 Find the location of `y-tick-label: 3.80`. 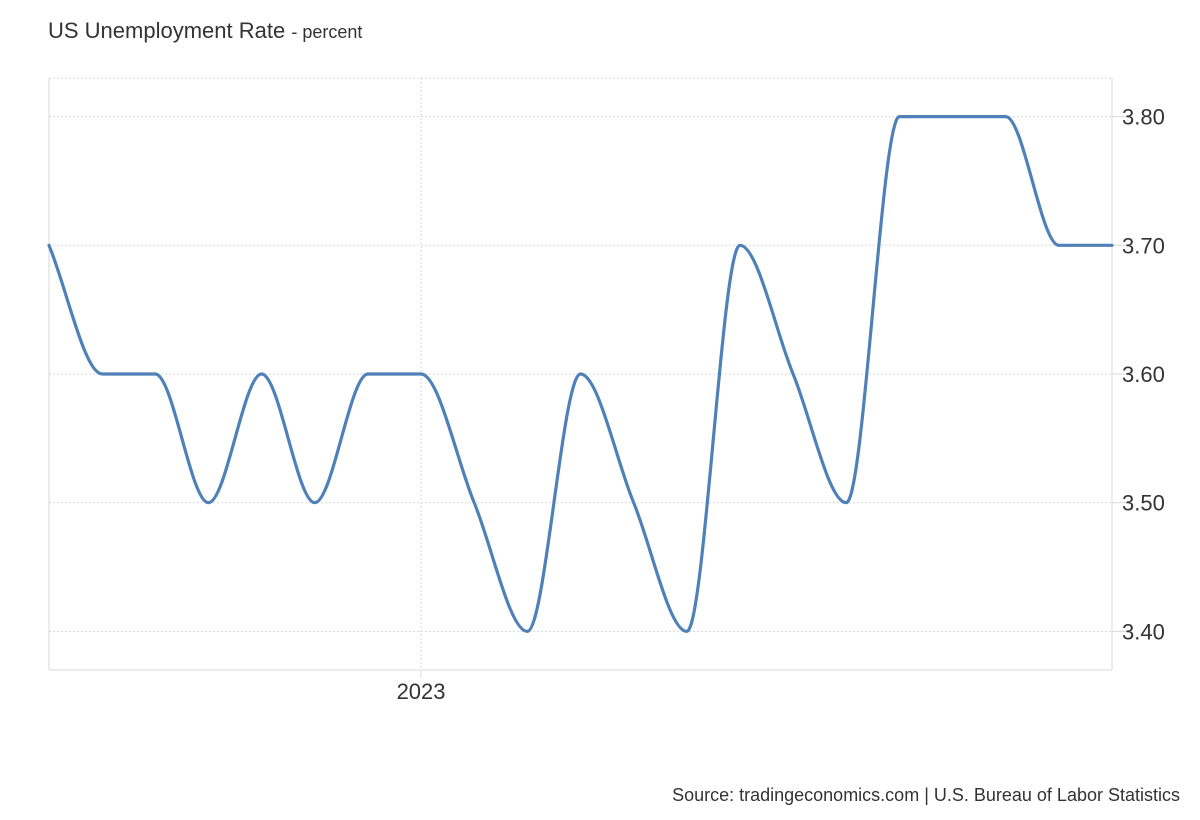

y-tick-label: 3.80 is located at coordinates (1143, 117).